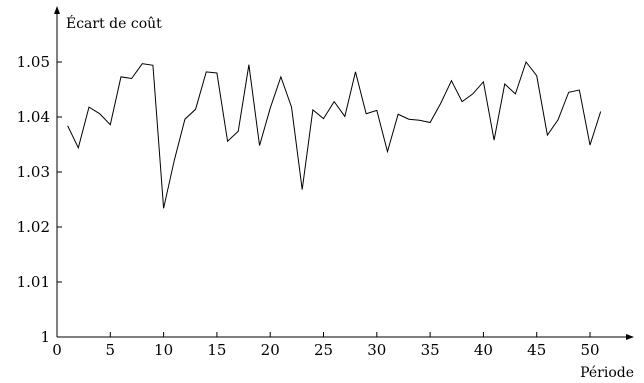 This screenshot has height=383, width=644. Describe the element at coordinates (607, 373) in the screenshot. I see `x-axis-title: Période` at that location.